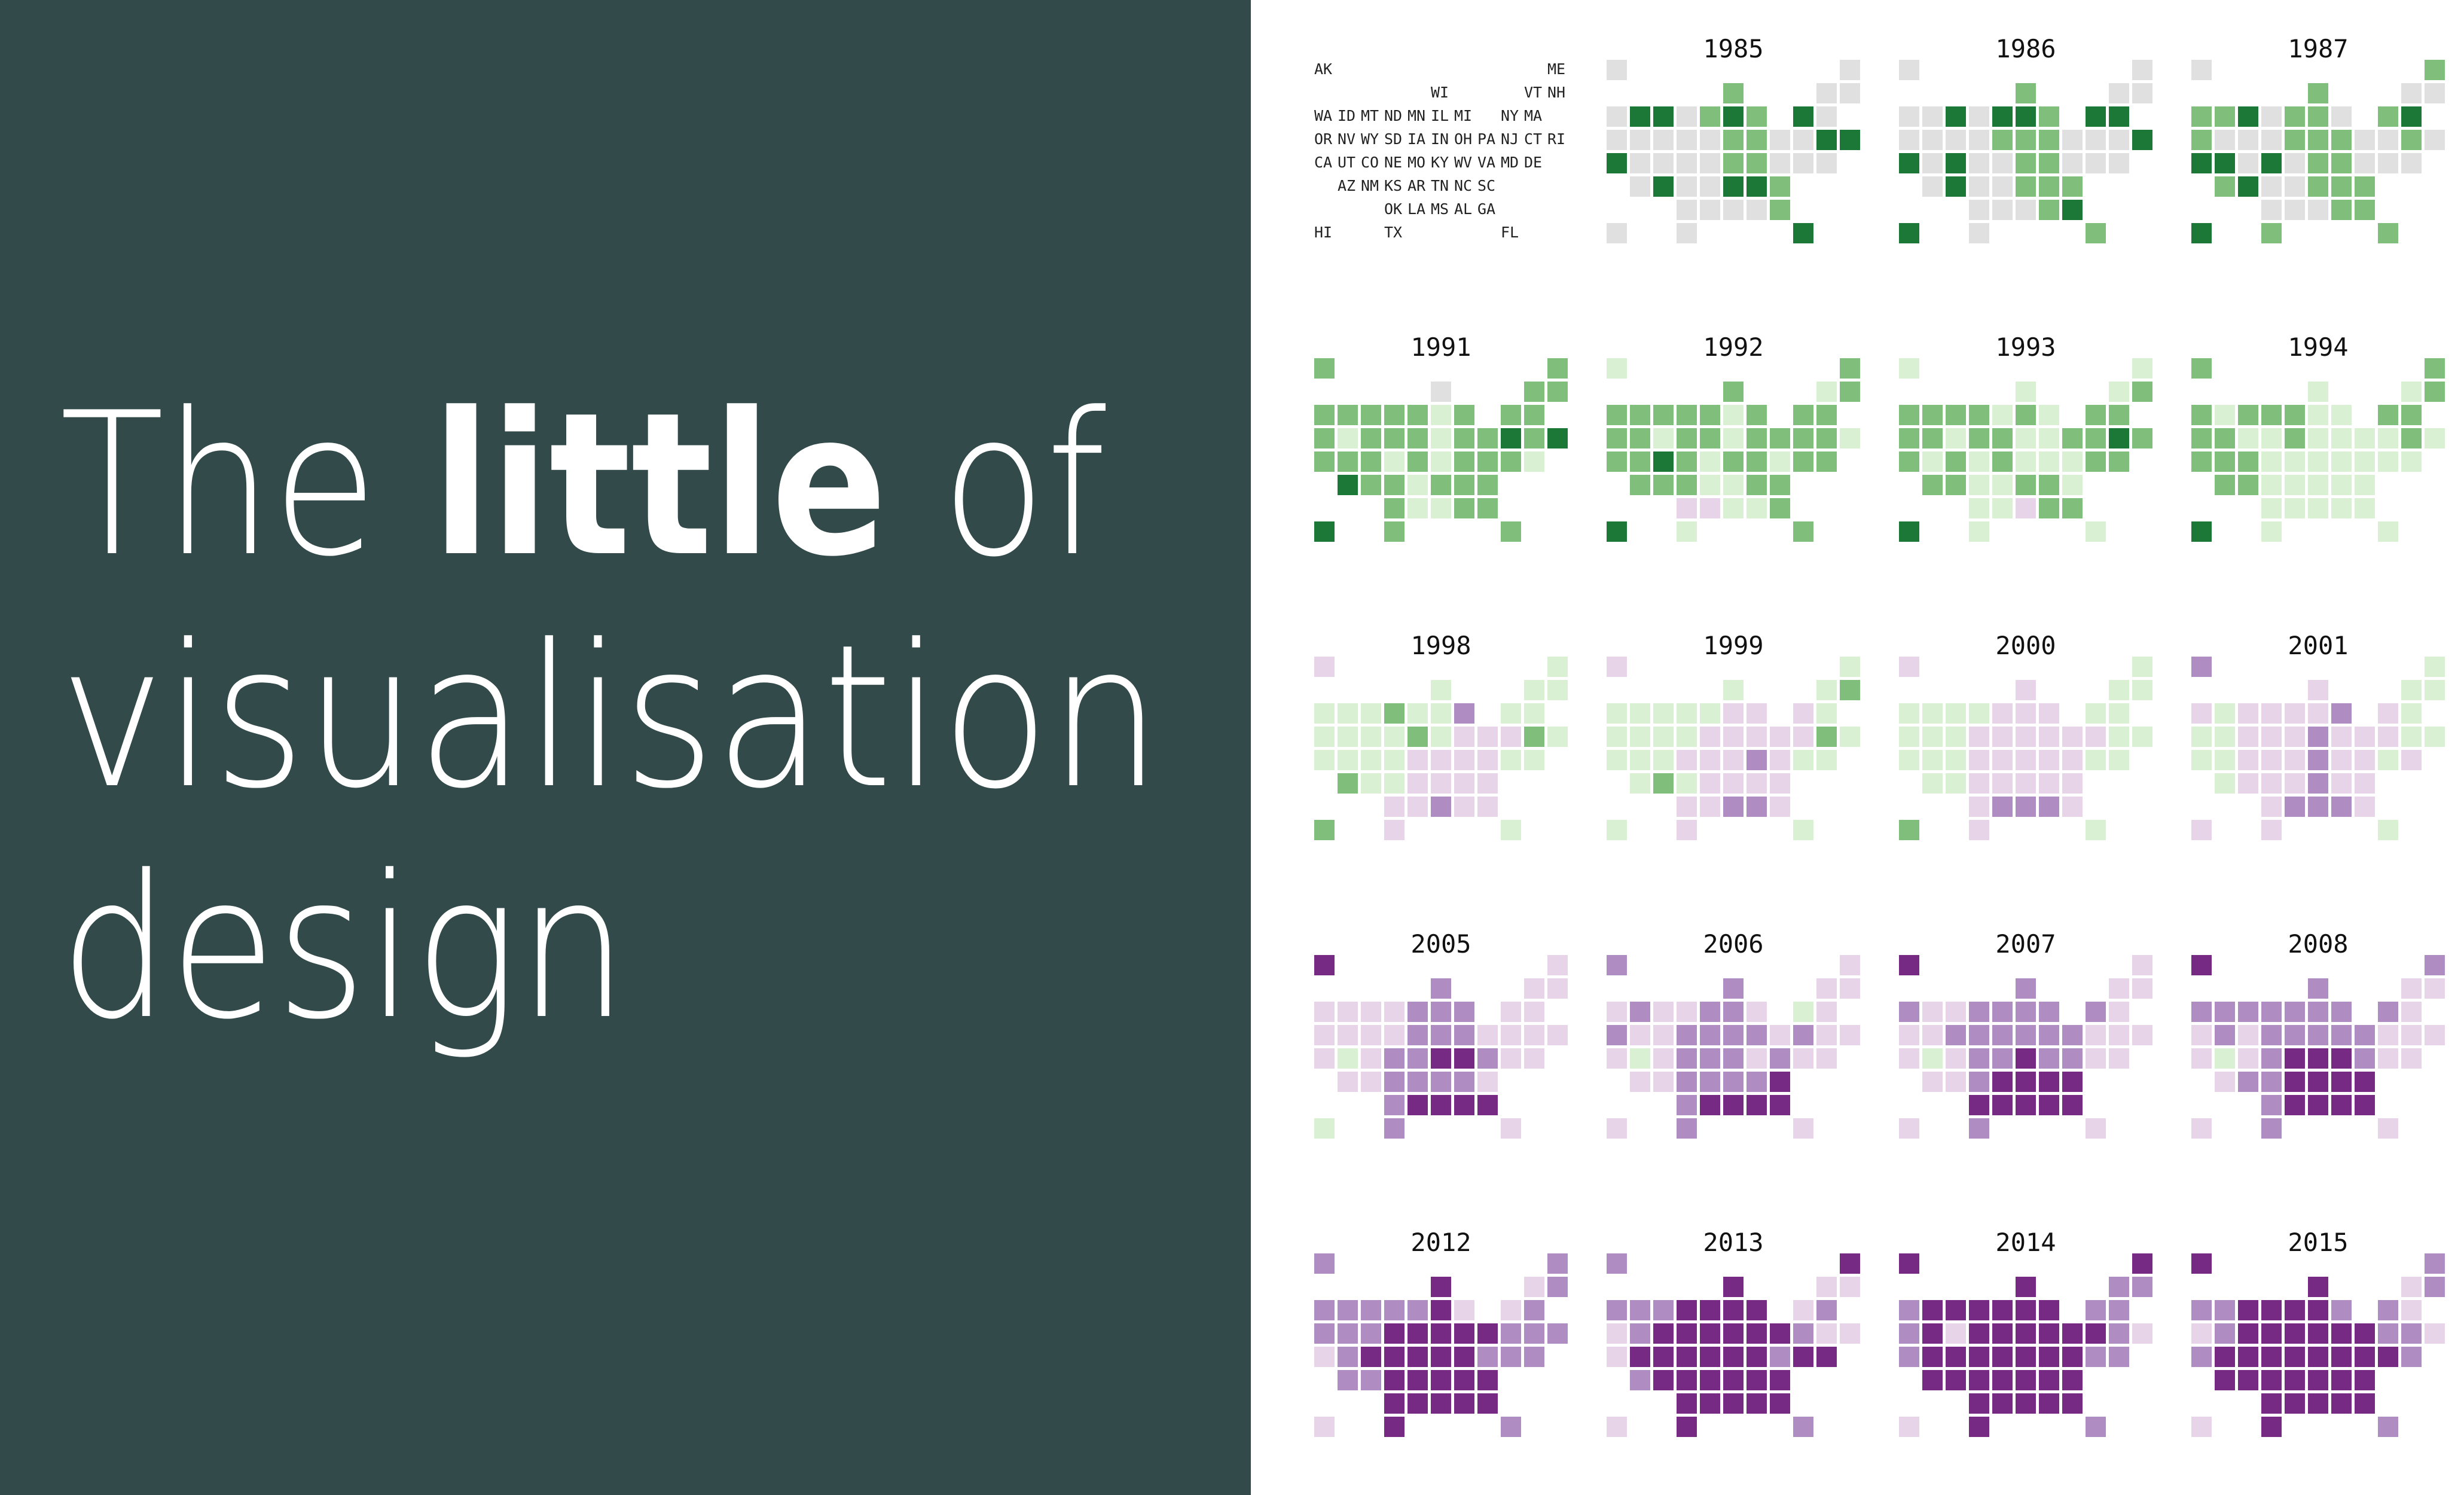 This screenshot has width=2464, height=1495. What do you see at coordinates (1416, 162) in the screenshot?
I see `state-label: MO` at bounding box center [1416, 162].